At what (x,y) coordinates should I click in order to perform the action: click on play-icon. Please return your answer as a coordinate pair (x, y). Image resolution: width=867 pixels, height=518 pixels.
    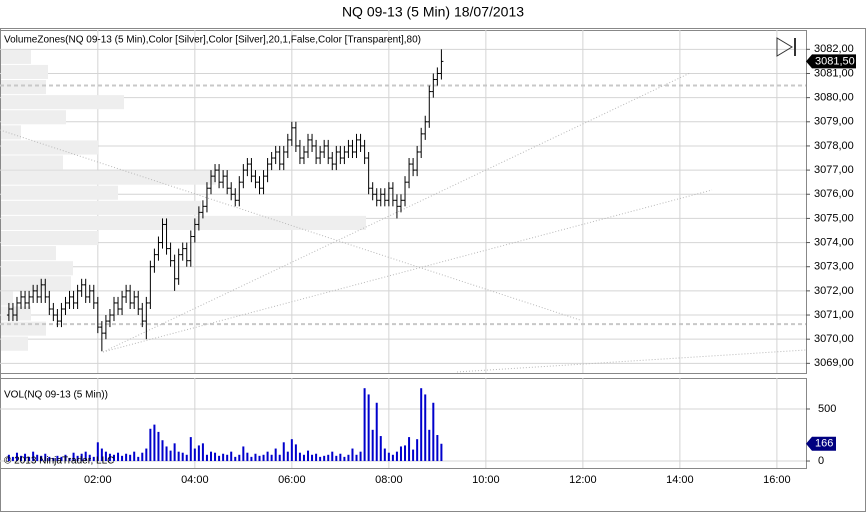
    Looking at the image, I should click on (786, 47).